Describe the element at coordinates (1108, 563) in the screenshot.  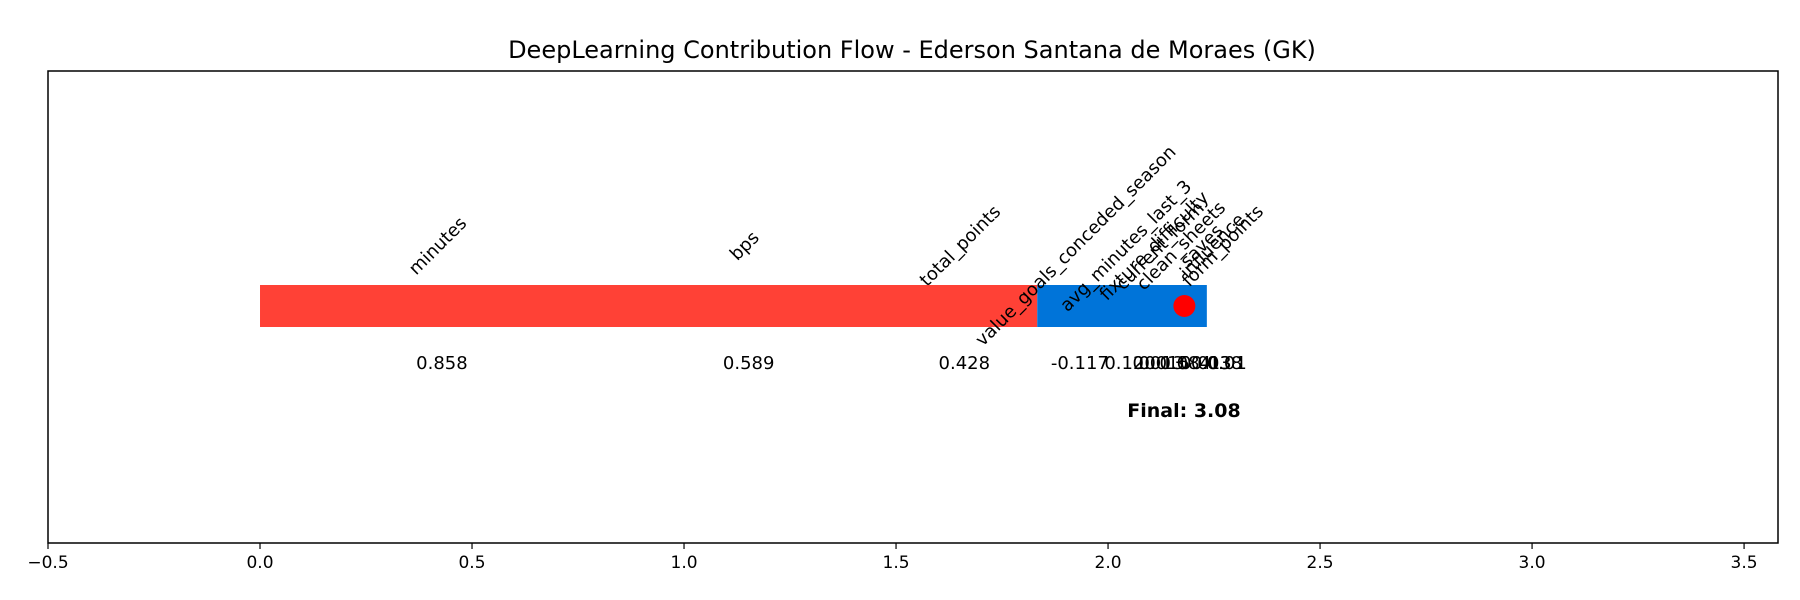
I see `x-tick-label: 2.0` at that location.